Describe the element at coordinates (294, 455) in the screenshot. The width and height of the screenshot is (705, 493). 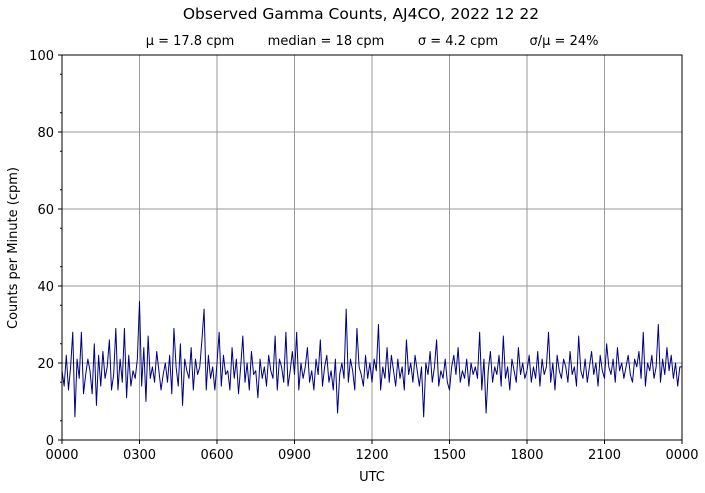
I see `x-tick-label: 0900` at that location.